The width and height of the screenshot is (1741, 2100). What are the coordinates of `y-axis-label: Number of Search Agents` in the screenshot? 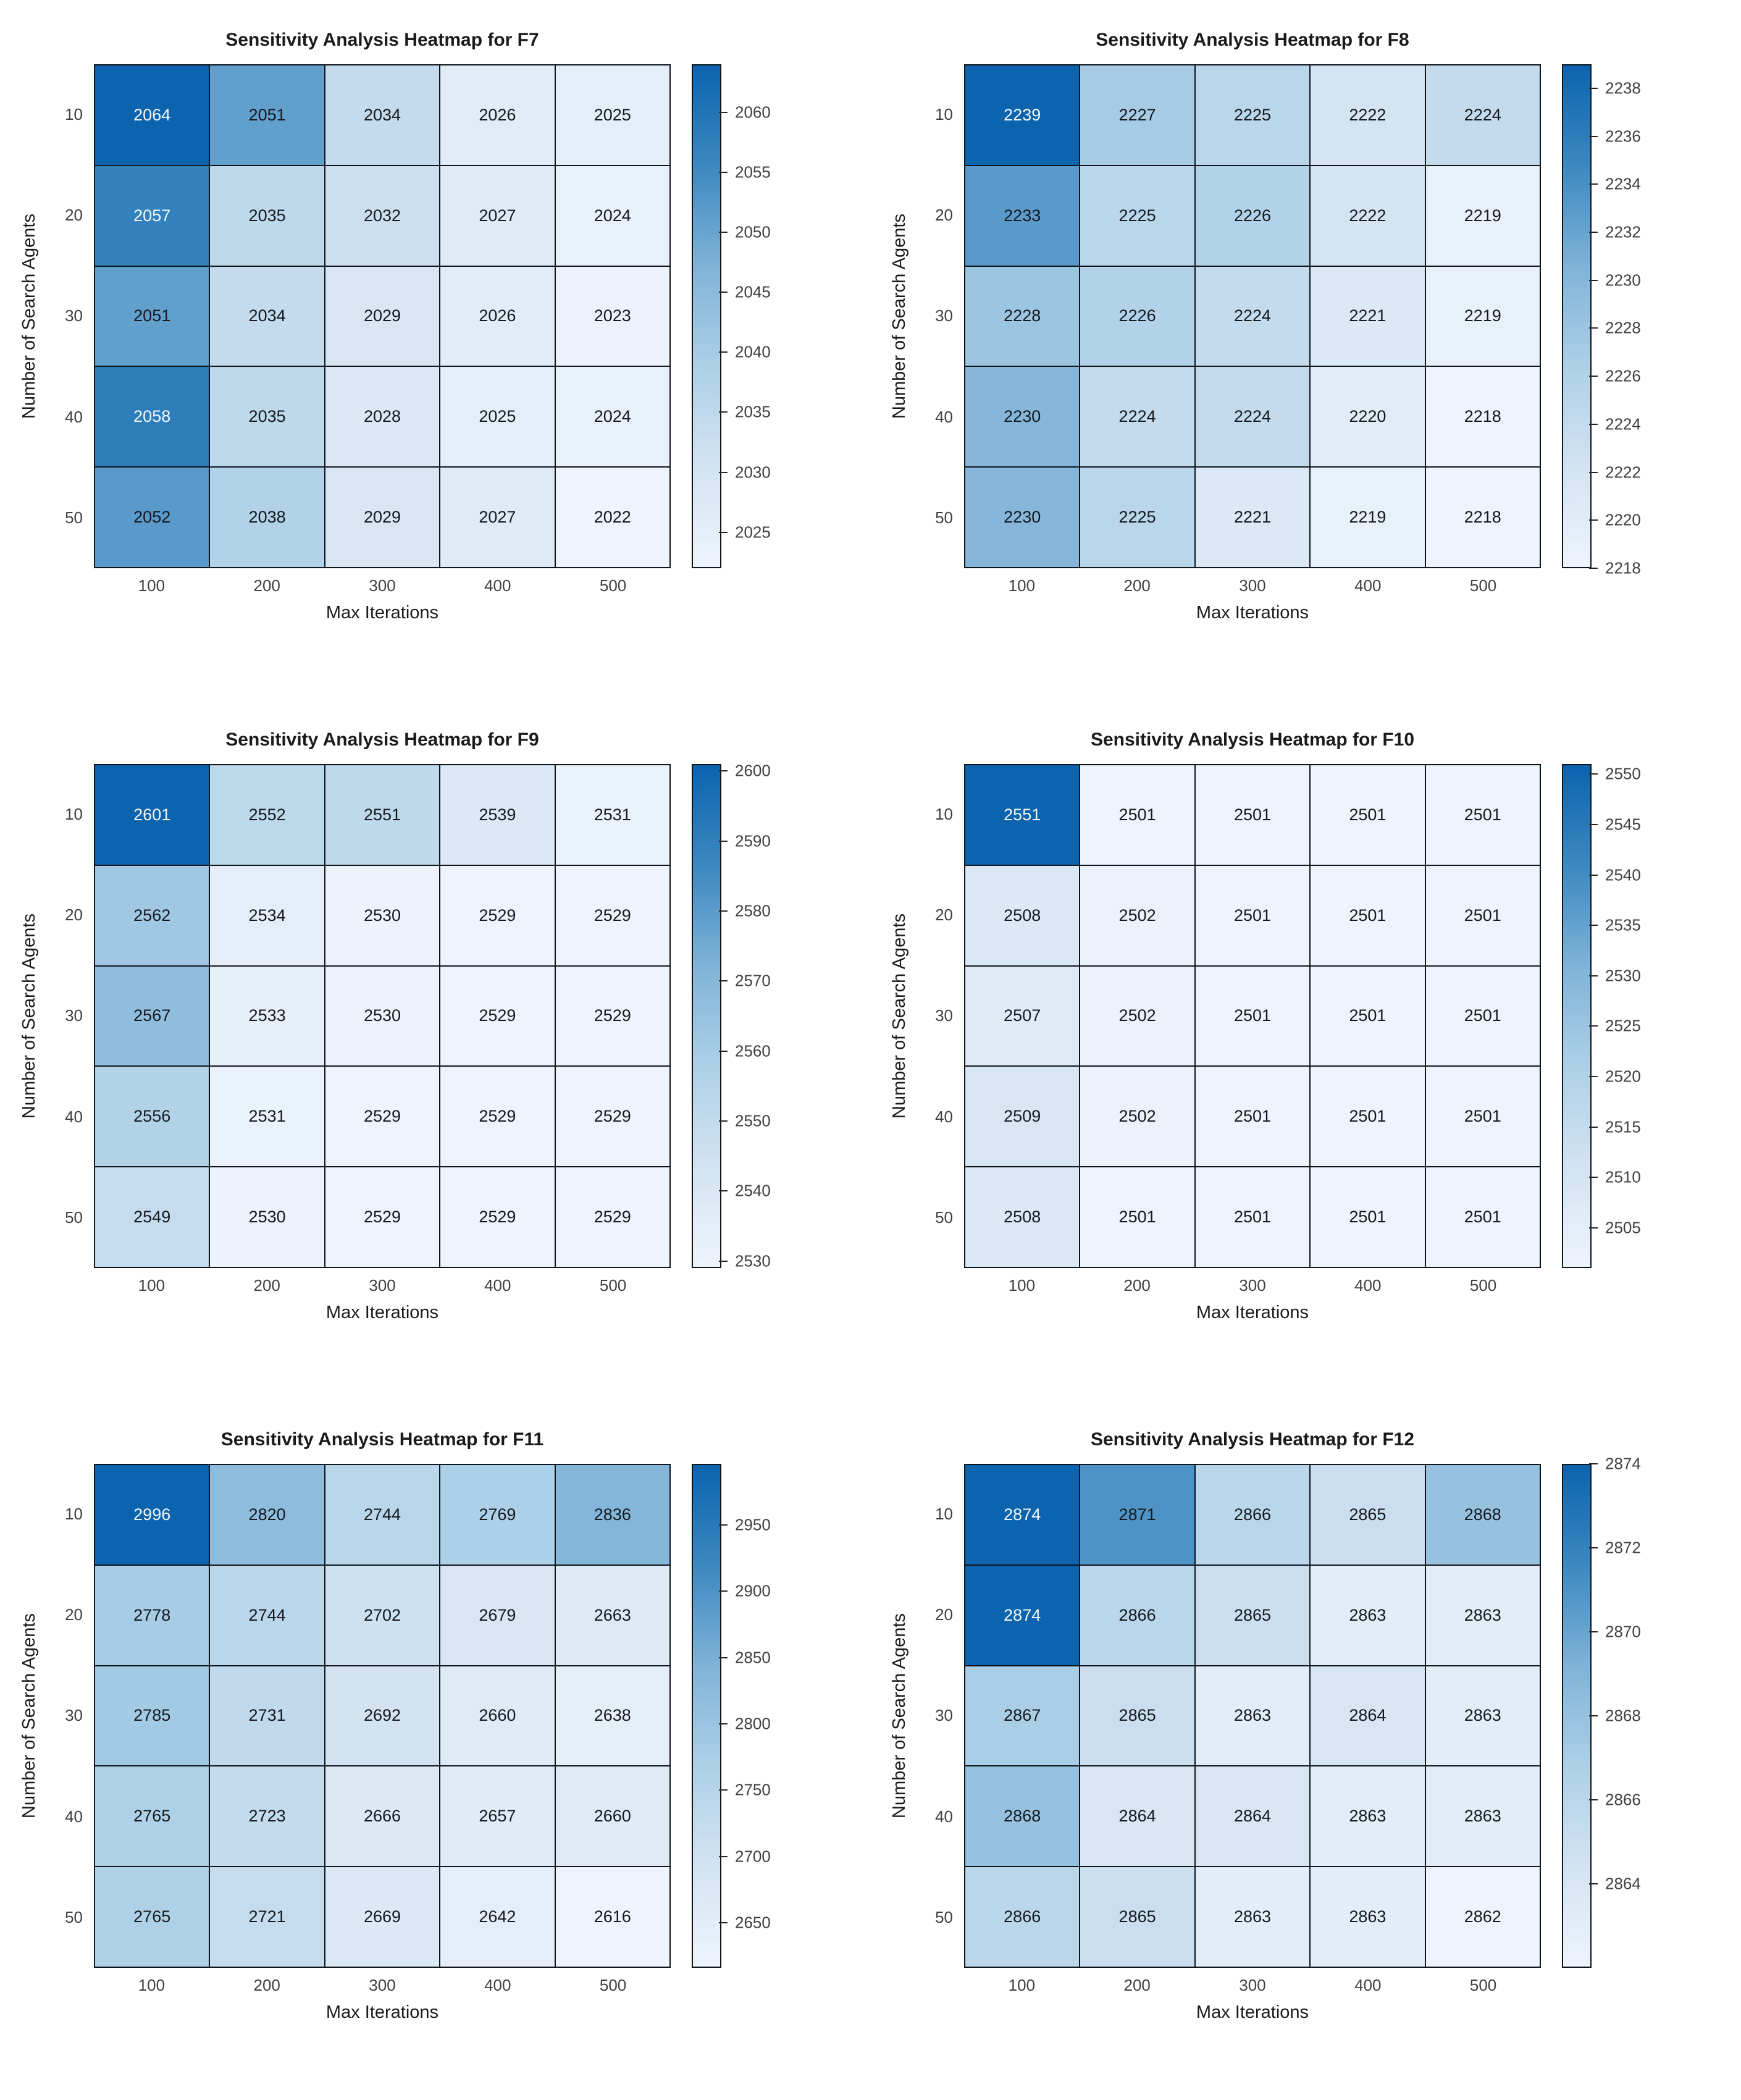 It's located at (899, 1016).